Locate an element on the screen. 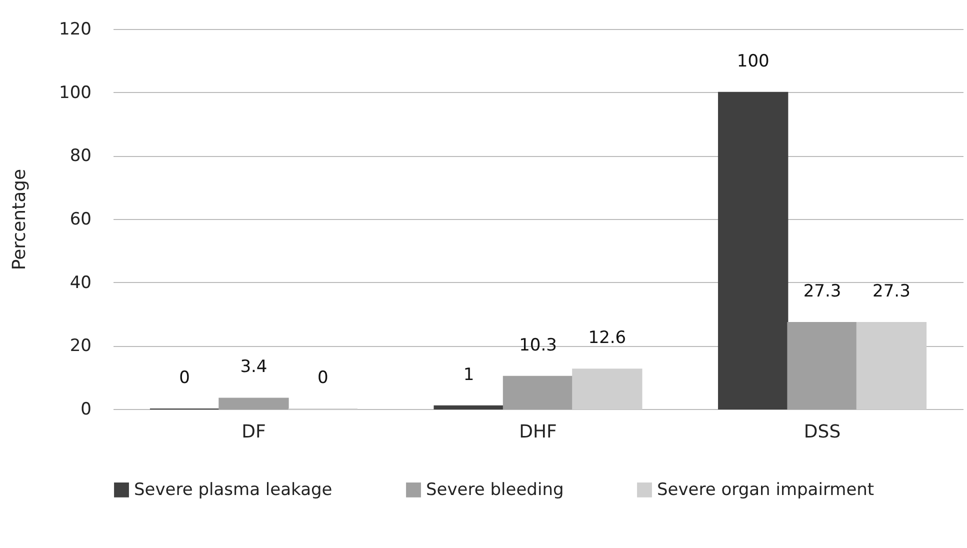 The width and height of the screenshot is (967, 548). data-label: 10.3 is located at coordinates (538, 345).